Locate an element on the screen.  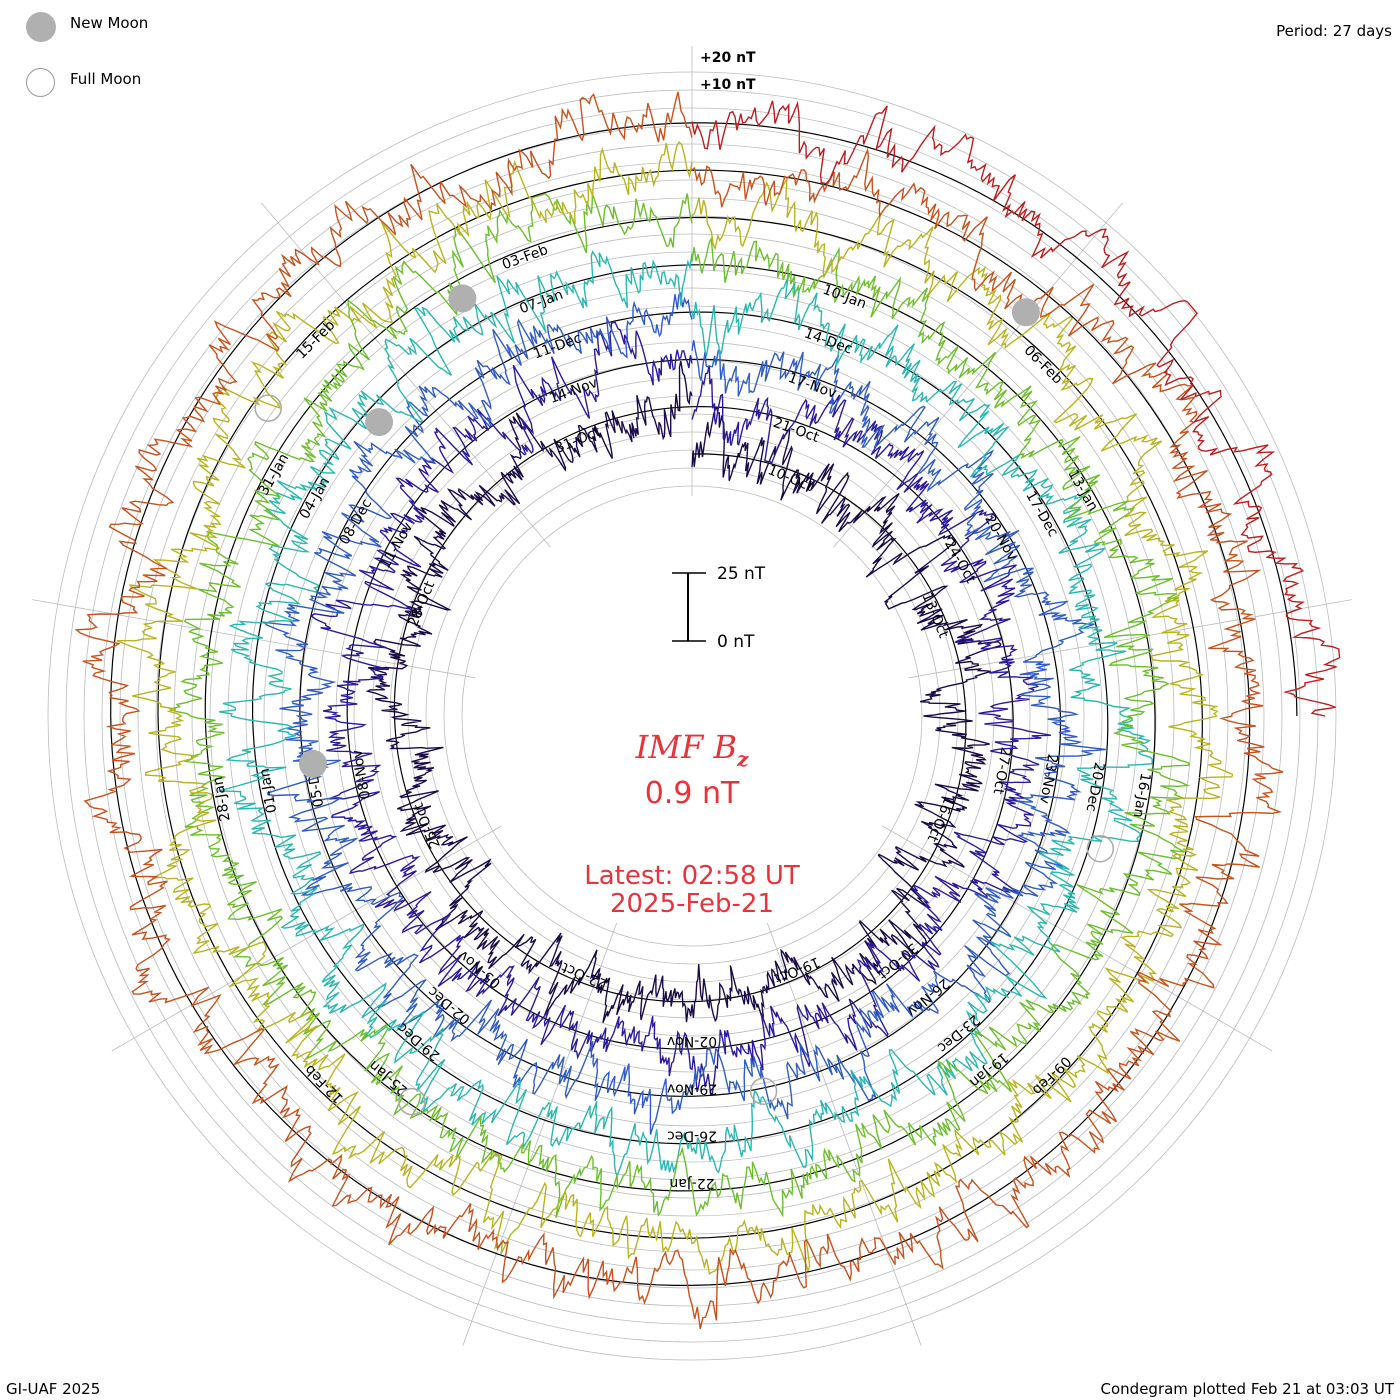
date-label: 17-Nov is located at coordinates (812, 386).